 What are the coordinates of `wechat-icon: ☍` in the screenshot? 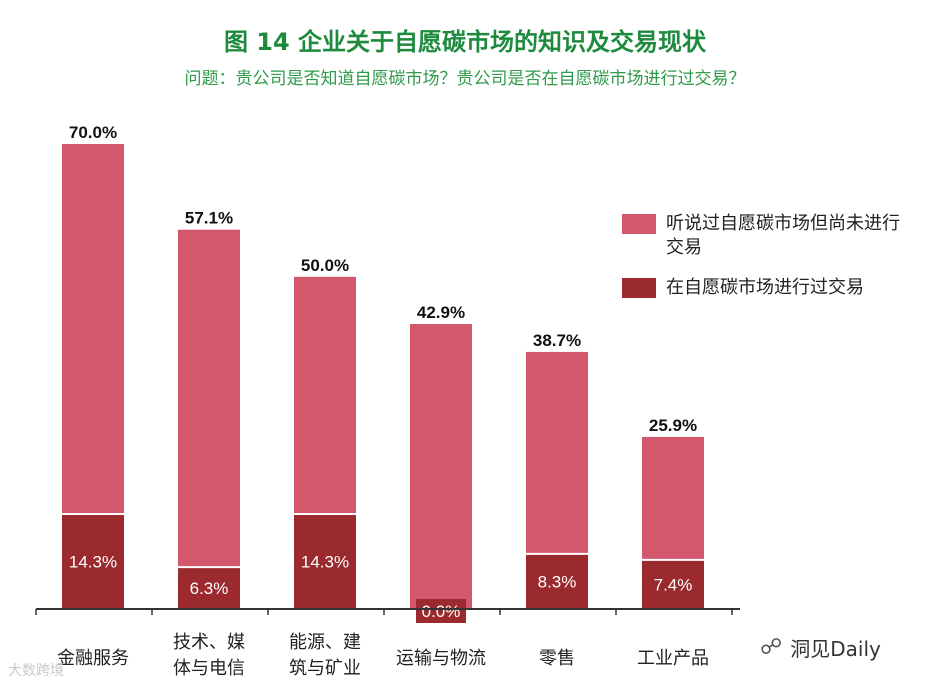 It's located at (771, 647).